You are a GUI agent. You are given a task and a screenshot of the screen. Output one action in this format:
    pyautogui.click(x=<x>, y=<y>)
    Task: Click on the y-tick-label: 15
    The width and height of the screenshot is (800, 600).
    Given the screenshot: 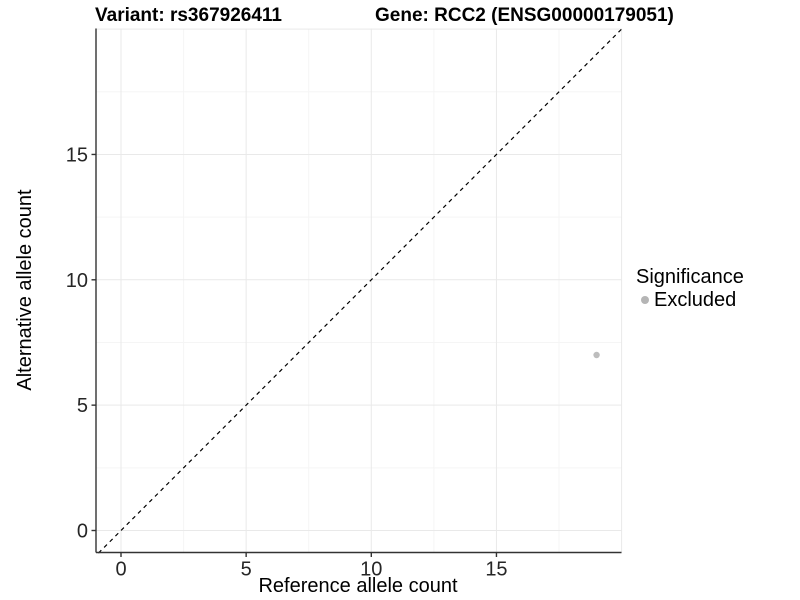 What is the action you would take?
    pyautogui.click(x=77, y=155)
    